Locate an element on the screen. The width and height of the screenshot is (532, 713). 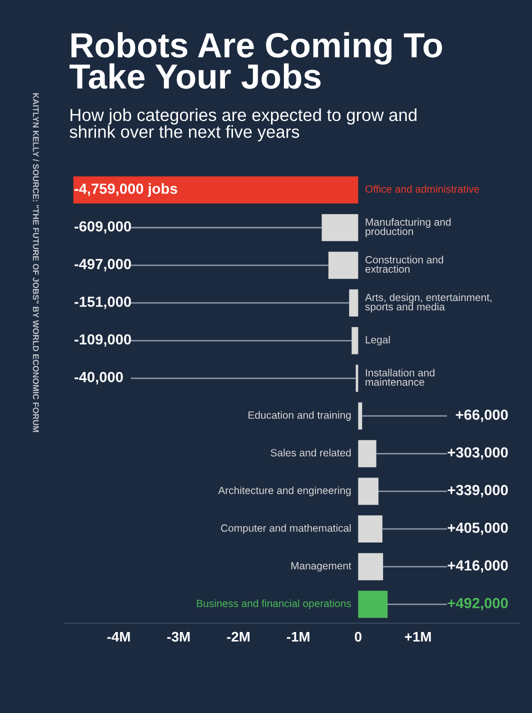
x-tick-label: -4M is located at coordinates (118, 637).